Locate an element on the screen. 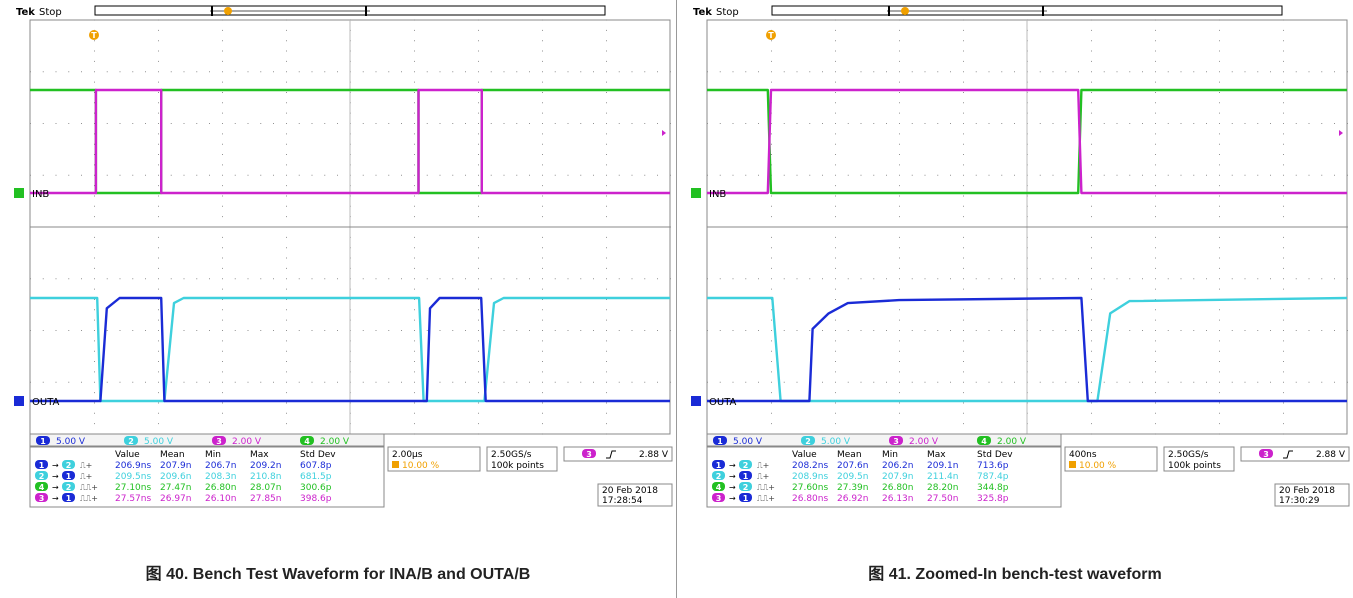 The image size is (1353, 598). meas-row-2-val-3: 28.07n is located at coordinates (265, 488).